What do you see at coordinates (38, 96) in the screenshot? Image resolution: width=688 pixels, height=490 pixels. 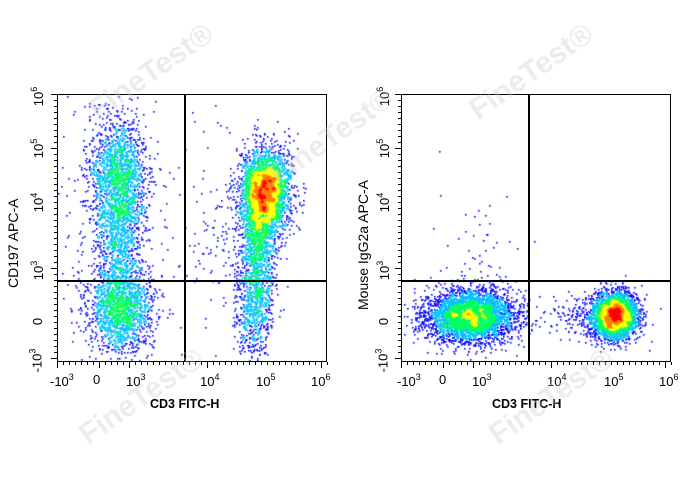 I see `y-tick-1e6: 10⁶` at bounding box center [38, 96].